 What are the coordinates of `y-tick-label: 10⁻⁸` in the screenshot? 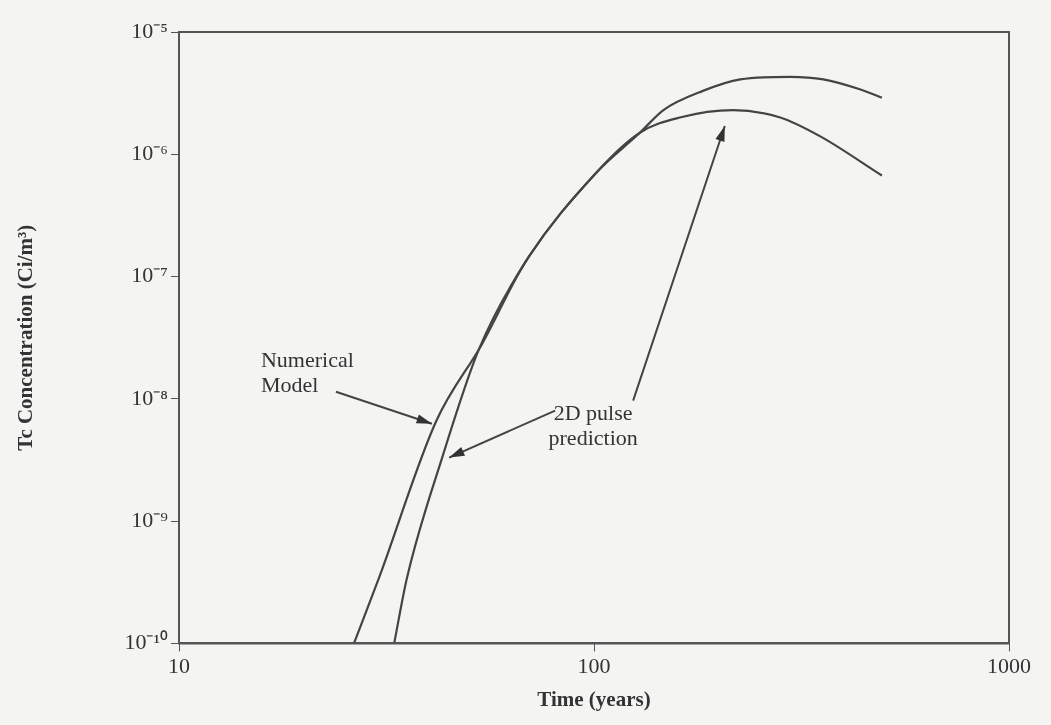 It's located at (149, 397).